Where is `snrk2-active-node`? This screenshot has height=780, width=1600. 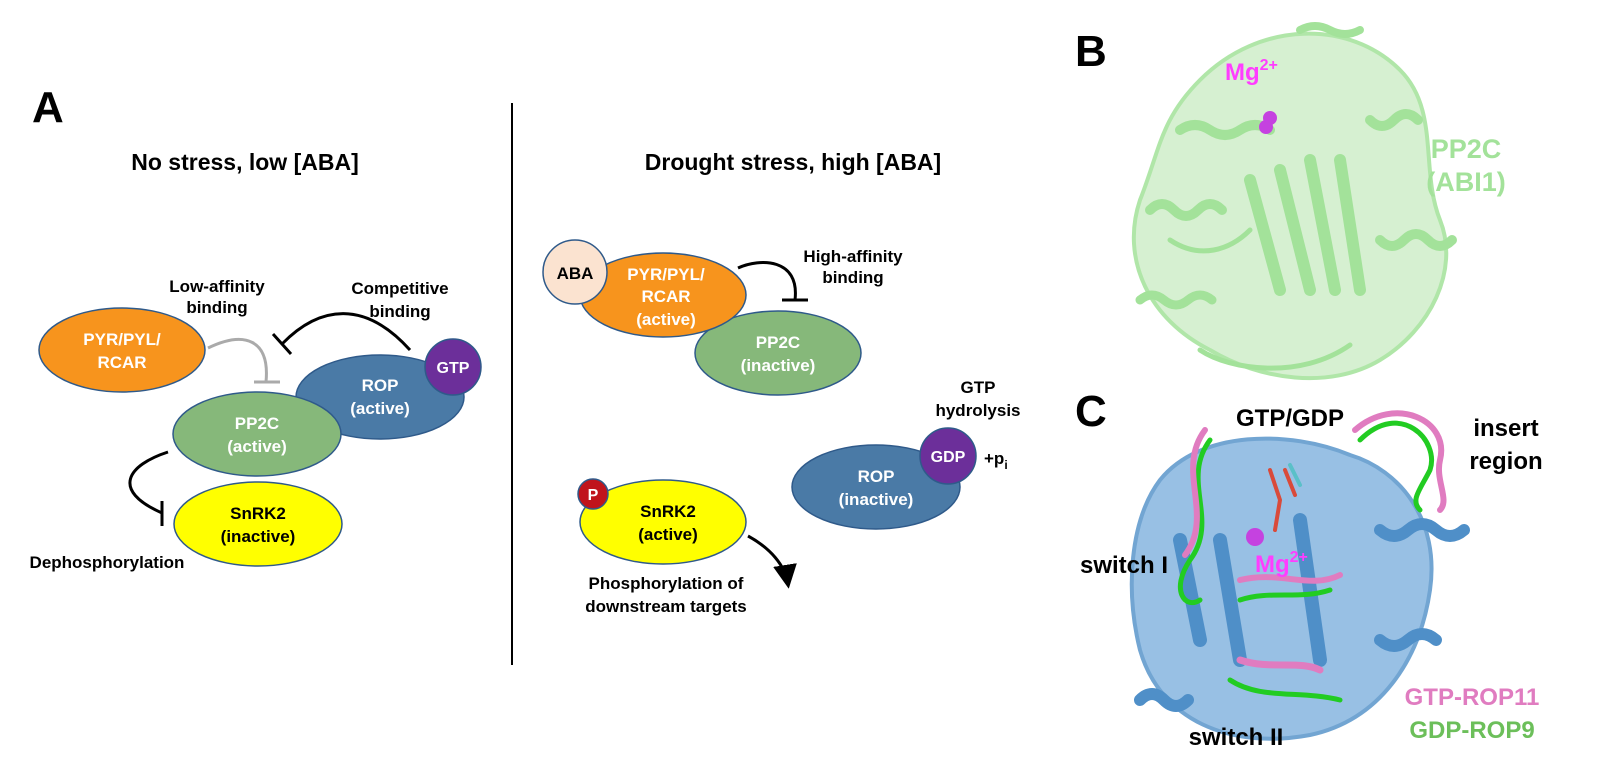
snrk2-active-node is located at coordinates (663, 522).